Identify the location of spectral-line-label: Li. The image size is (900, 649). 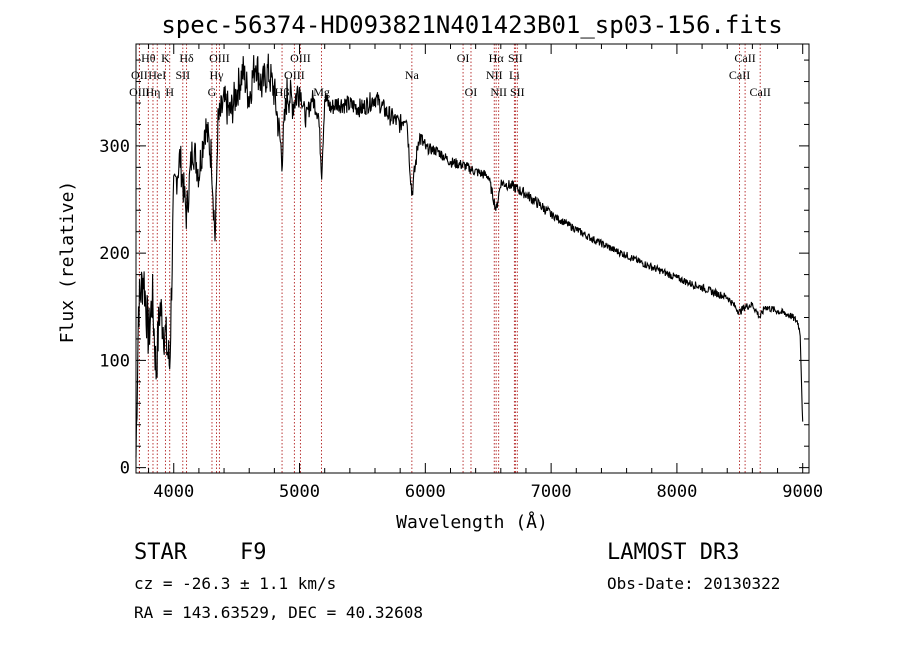
(514, 75).